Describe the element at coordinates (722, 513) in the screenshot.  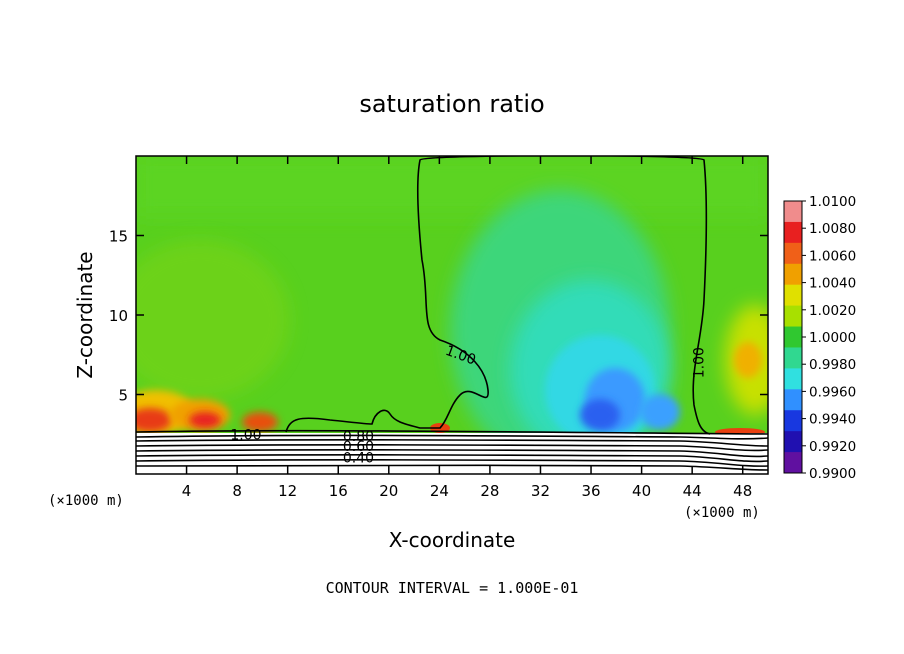
I see `x-units-right: (×1000 m)` at that location.